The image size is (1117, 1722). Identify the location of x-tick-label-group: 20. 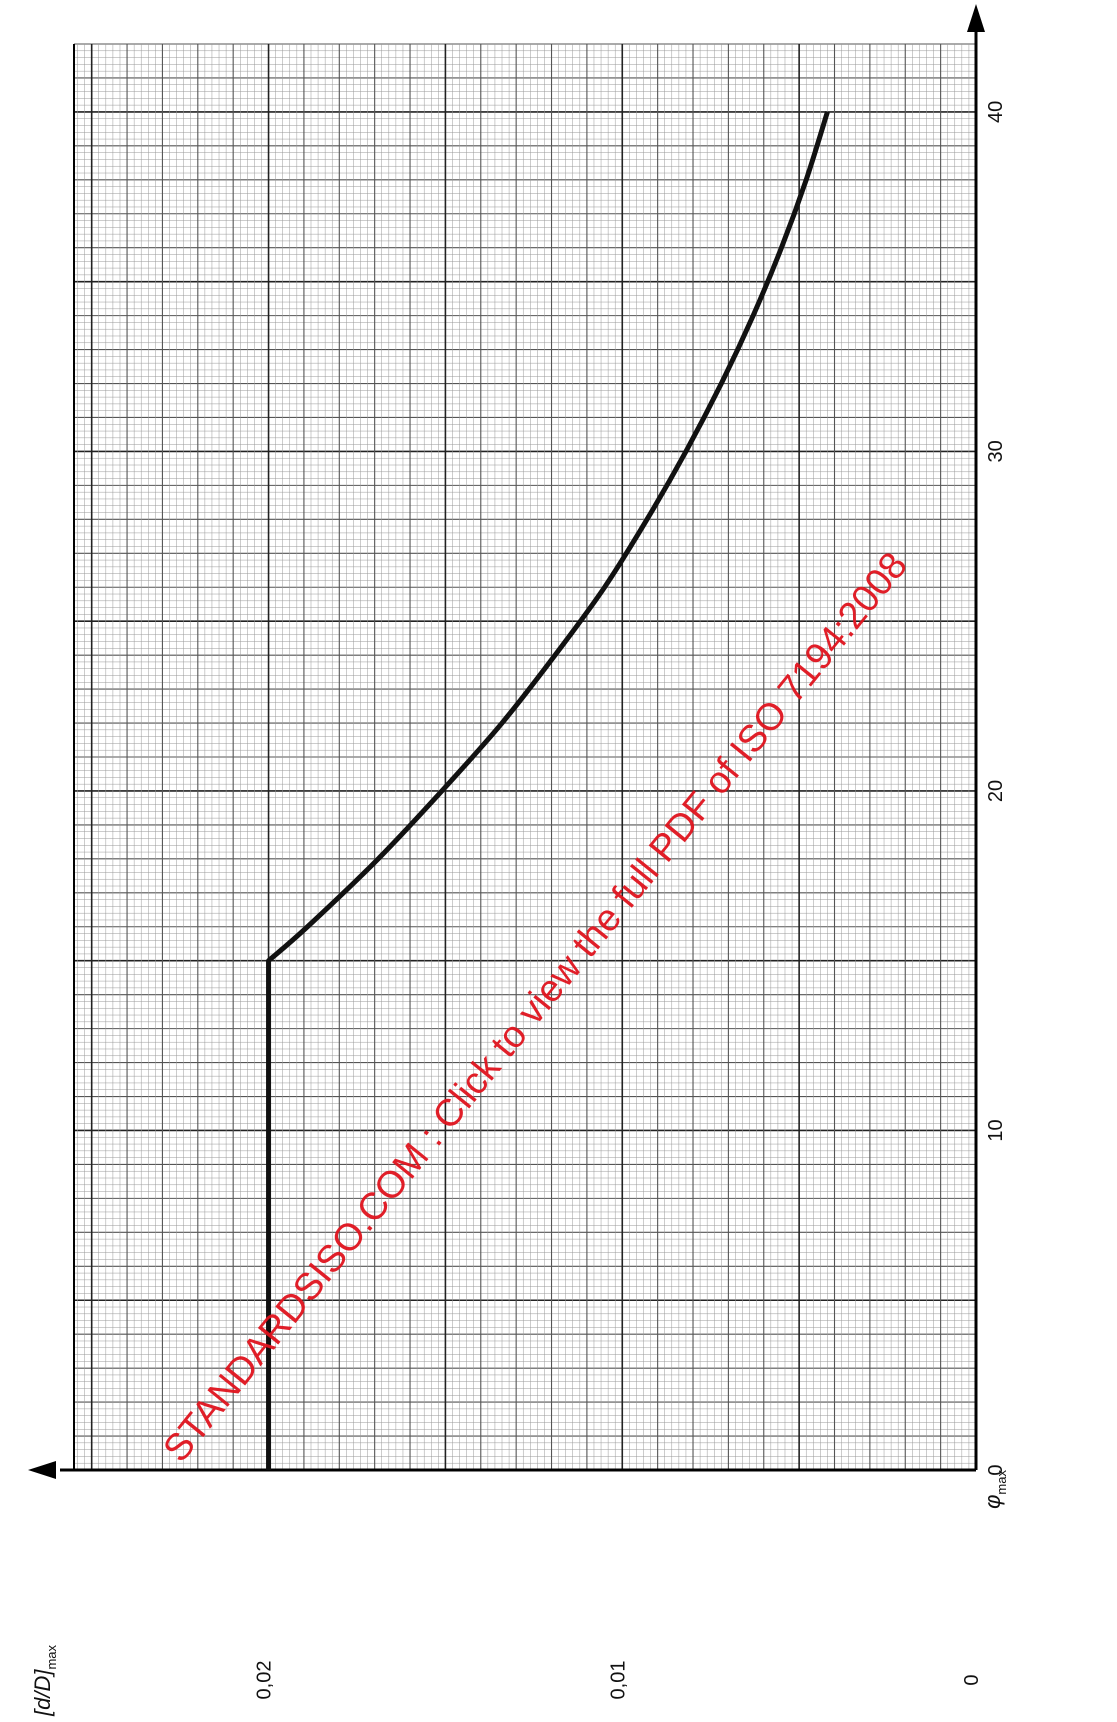
(996, 791).